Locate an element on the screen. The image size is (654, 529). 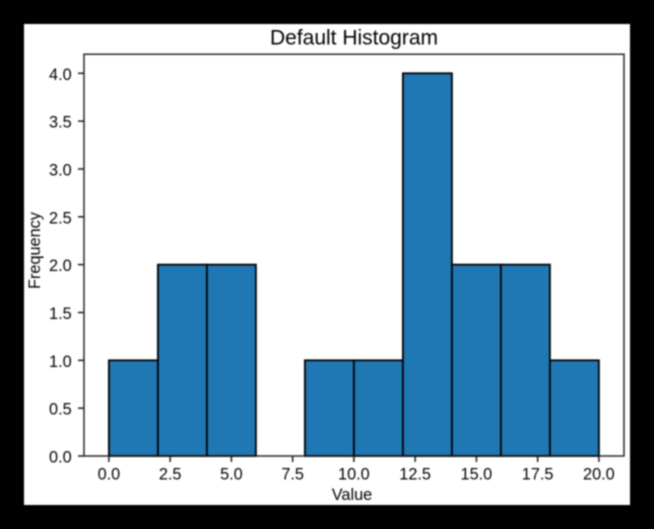
svg-text: 5.0 is located at coordinates (231, 474).